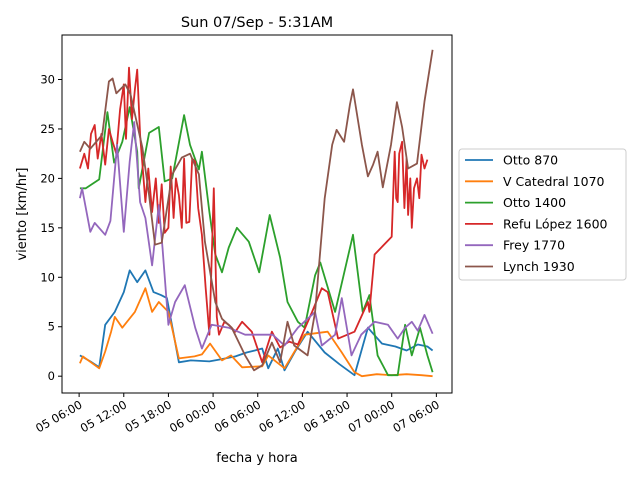  Describe the element at coordinates (534, 245) in the screenshot. I see `legend-label-4: Frey 1770` at that location.